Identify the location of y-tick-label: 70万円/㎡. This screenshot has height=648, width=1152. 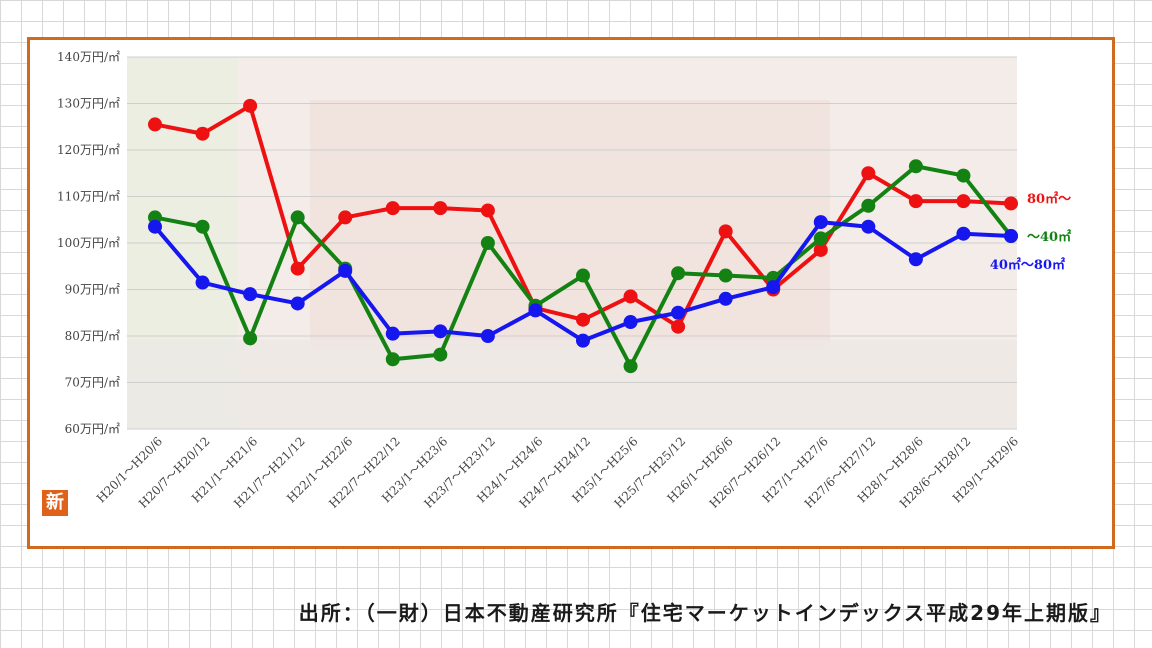
(92, 383).